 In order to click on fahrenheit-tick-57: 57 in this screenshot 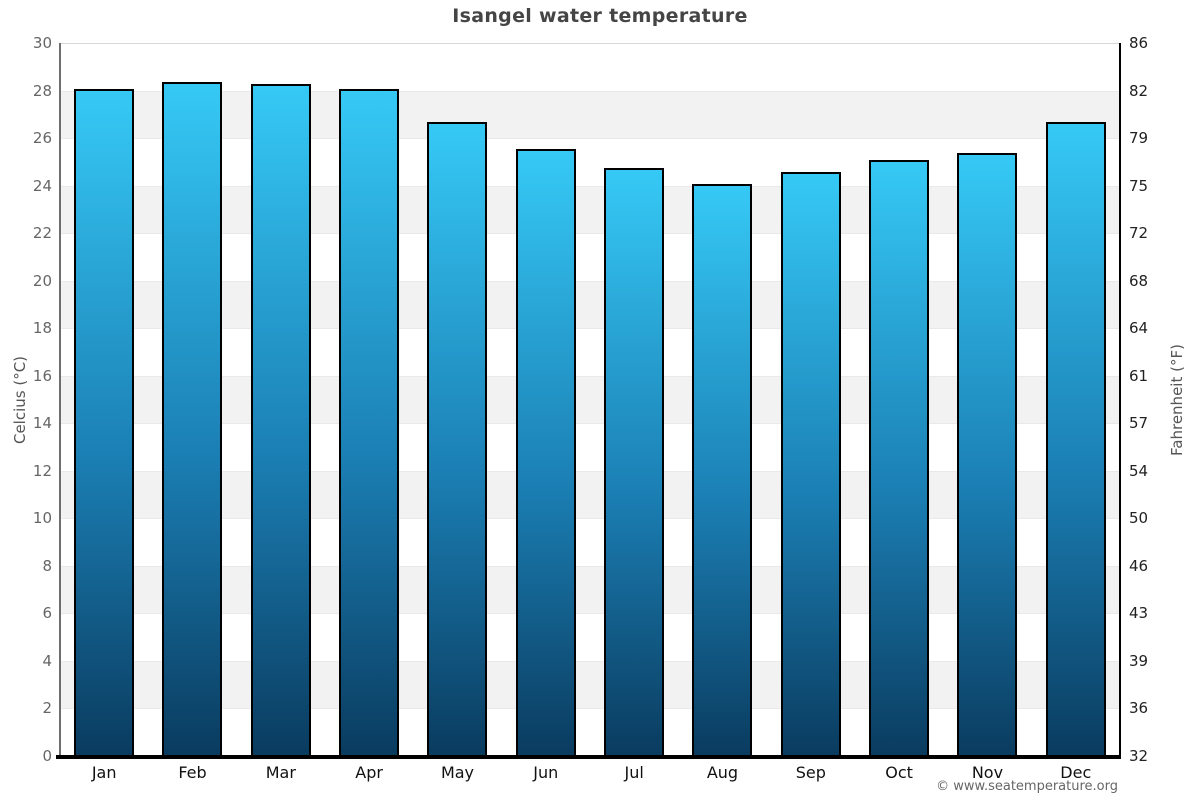, I will do `click(1139, 423)`.